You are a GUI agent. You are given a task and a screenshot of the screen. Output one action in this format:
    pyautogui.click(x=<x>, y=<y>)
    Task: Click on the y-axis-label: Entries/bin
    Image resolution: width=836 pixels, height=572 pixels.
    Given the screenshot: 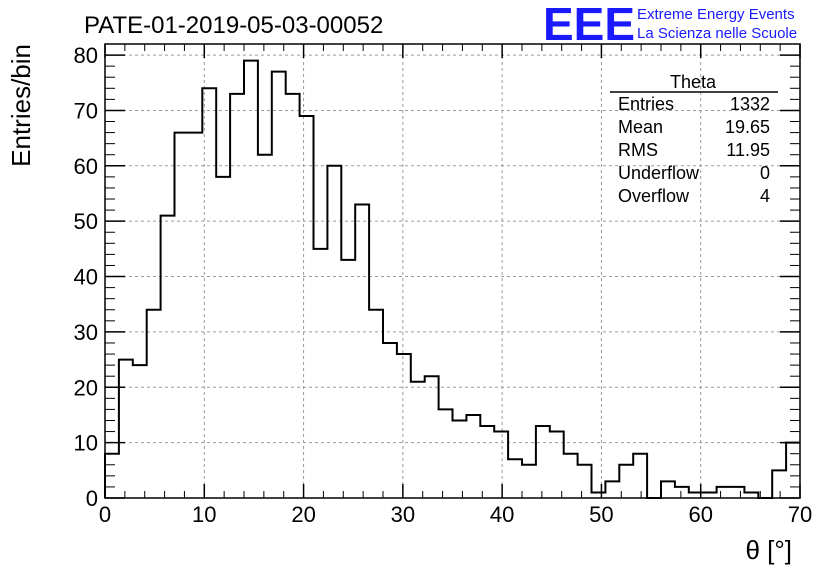 What is the action you would take?
    pyautogui.click(x=21, y=105)
    